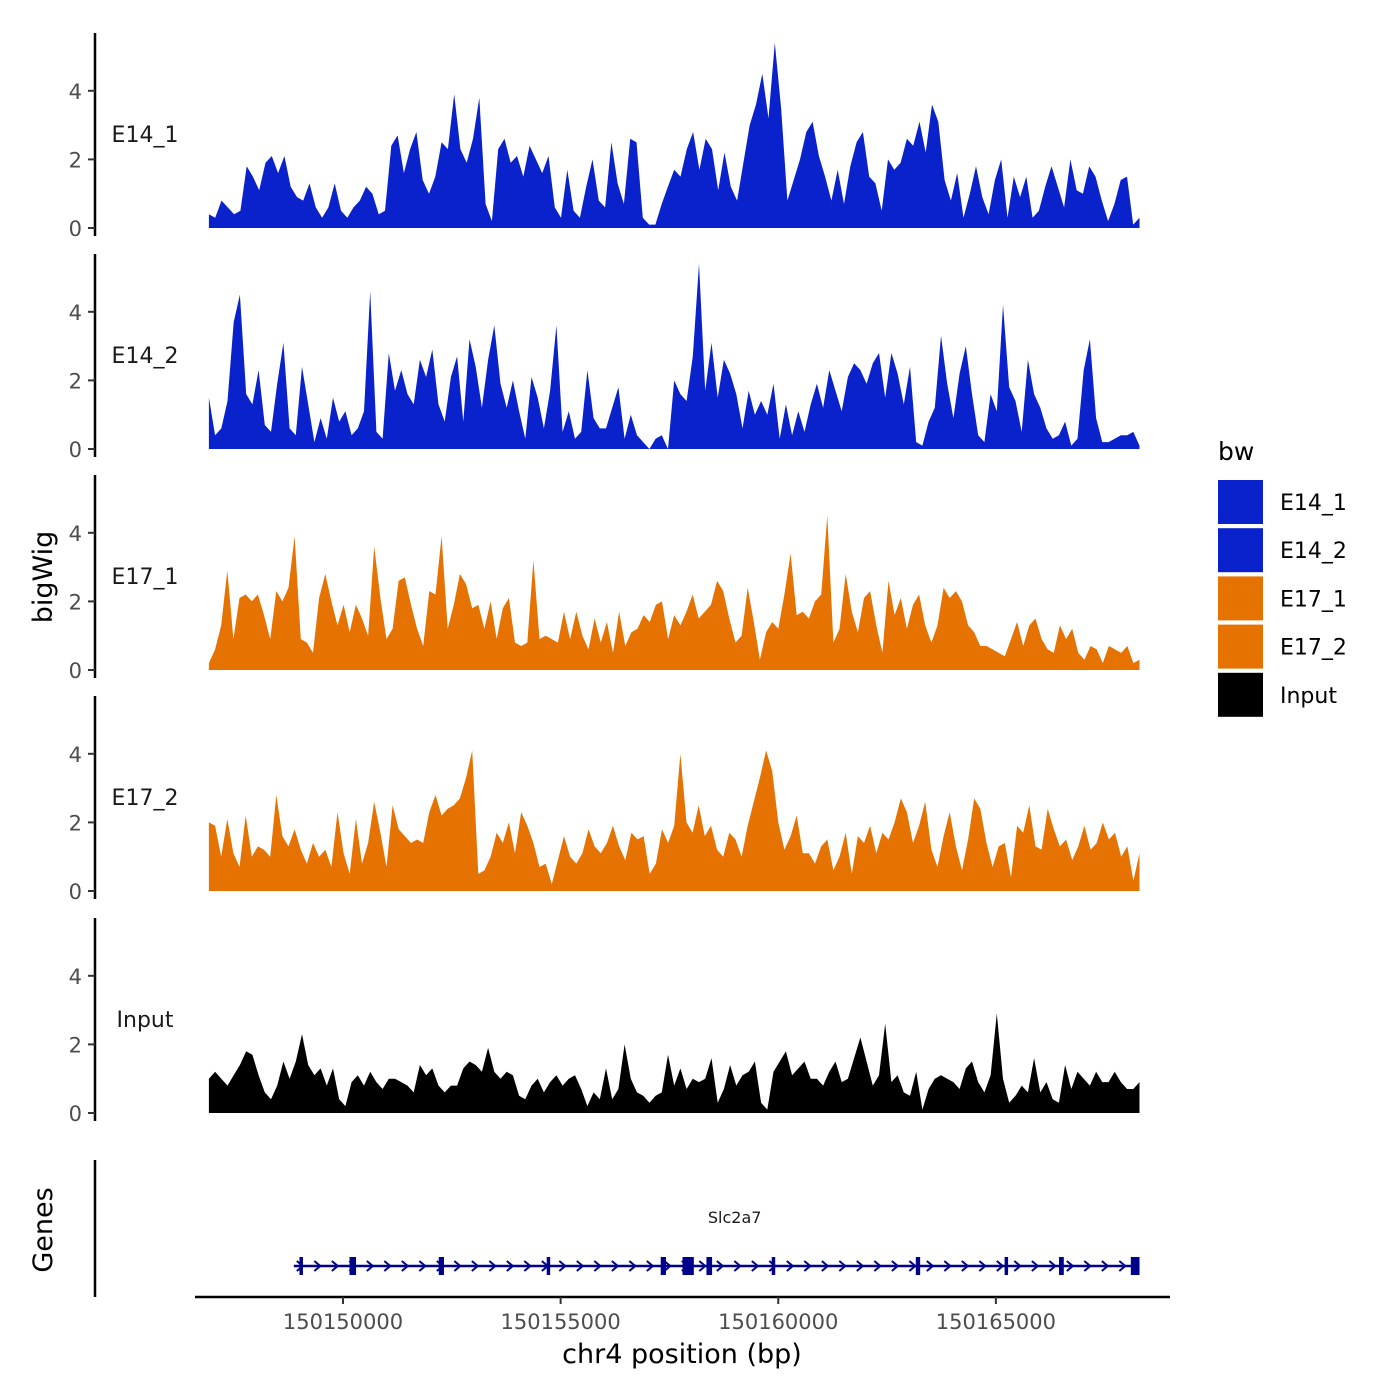 The height and width of the screenshot is (1400, 1400). I want to click on legend-label: E17_2, so click(1313, 648).